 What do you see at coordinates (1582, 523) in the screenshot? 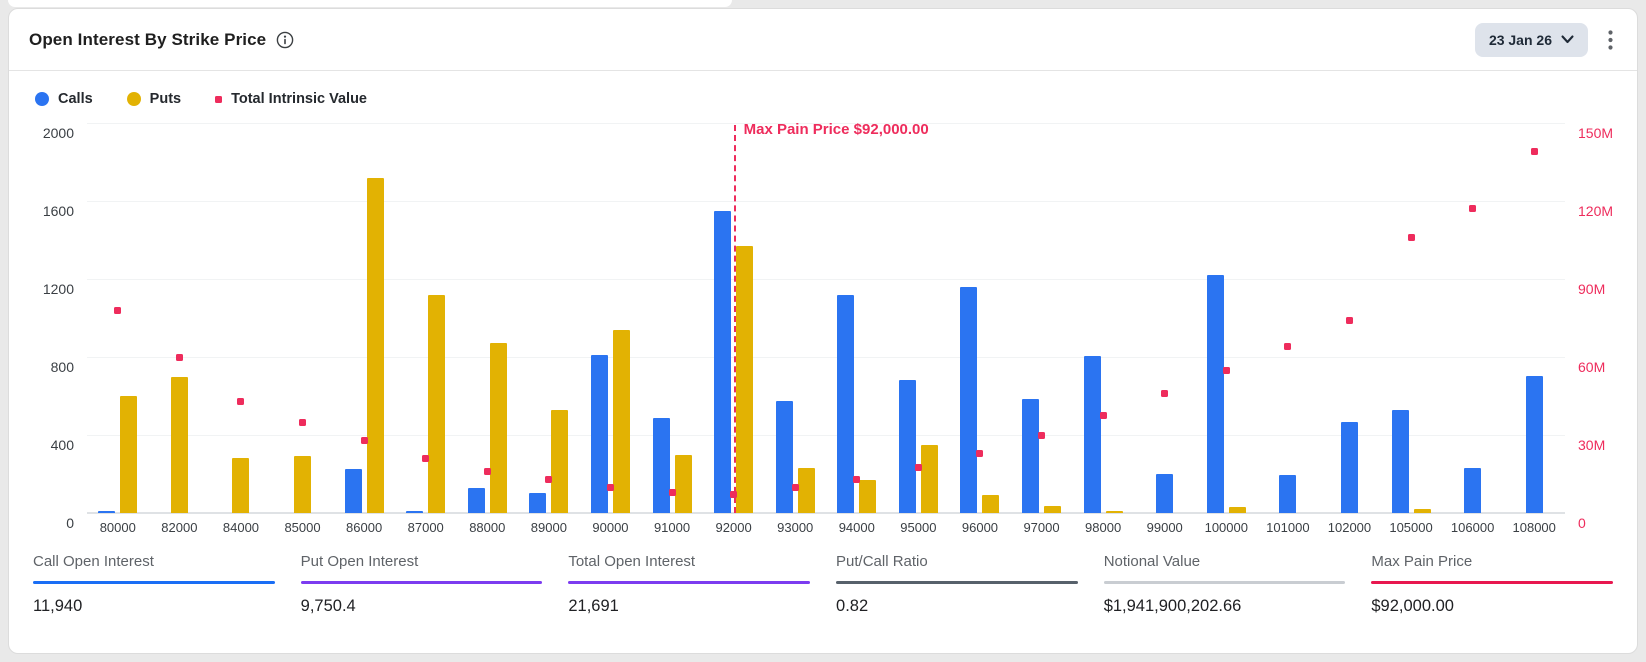
I see `right-axis-tick: 0` at bounding box center [1582, 523].